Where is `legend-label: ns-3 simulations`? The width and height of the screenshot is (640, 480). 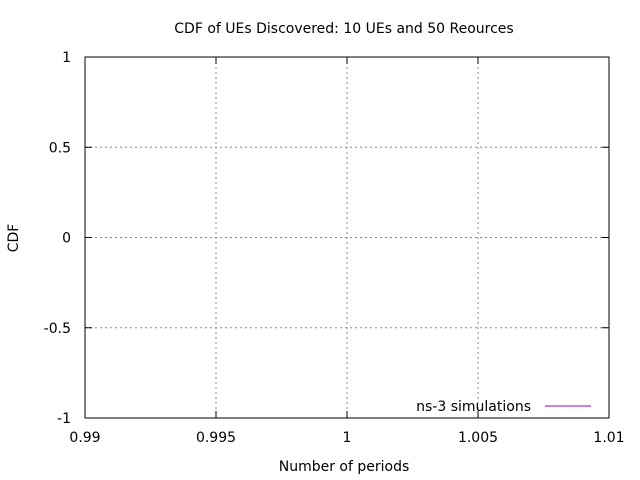
legend-label: ns-3 simulations is located at coordinates (473, 407).